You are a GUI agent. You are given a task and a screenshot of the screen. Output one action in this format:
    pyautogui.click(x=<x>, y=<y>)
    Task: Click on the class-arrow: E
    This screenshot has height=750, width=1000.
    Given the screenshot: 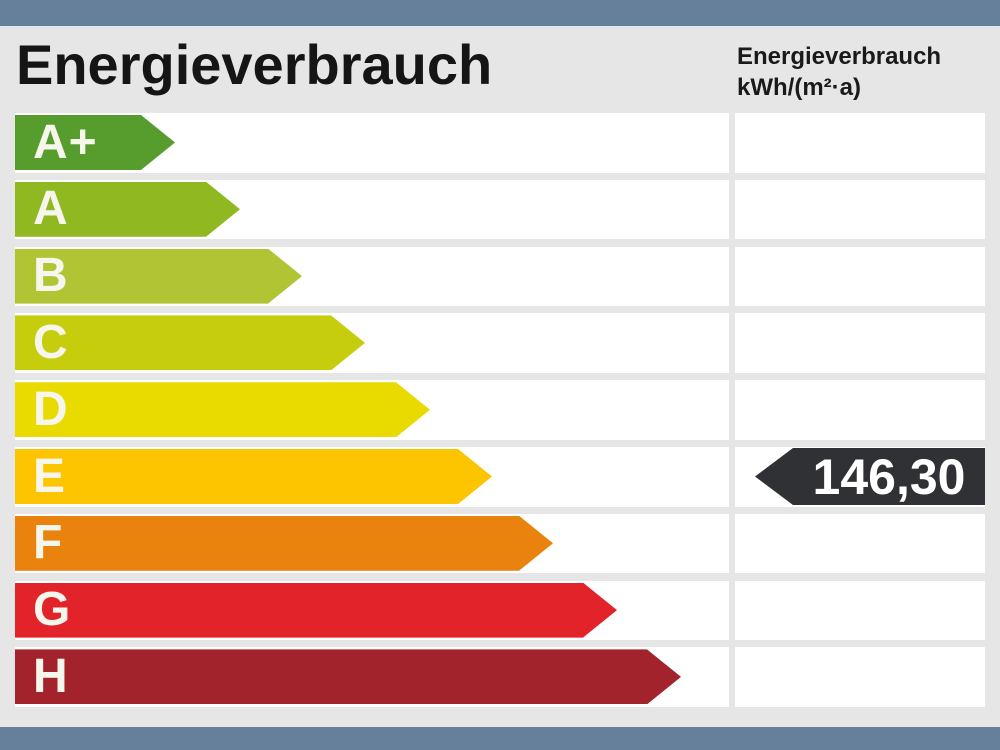 What is the action you would take?
    pyautogui.click(x=253, y=476)
    